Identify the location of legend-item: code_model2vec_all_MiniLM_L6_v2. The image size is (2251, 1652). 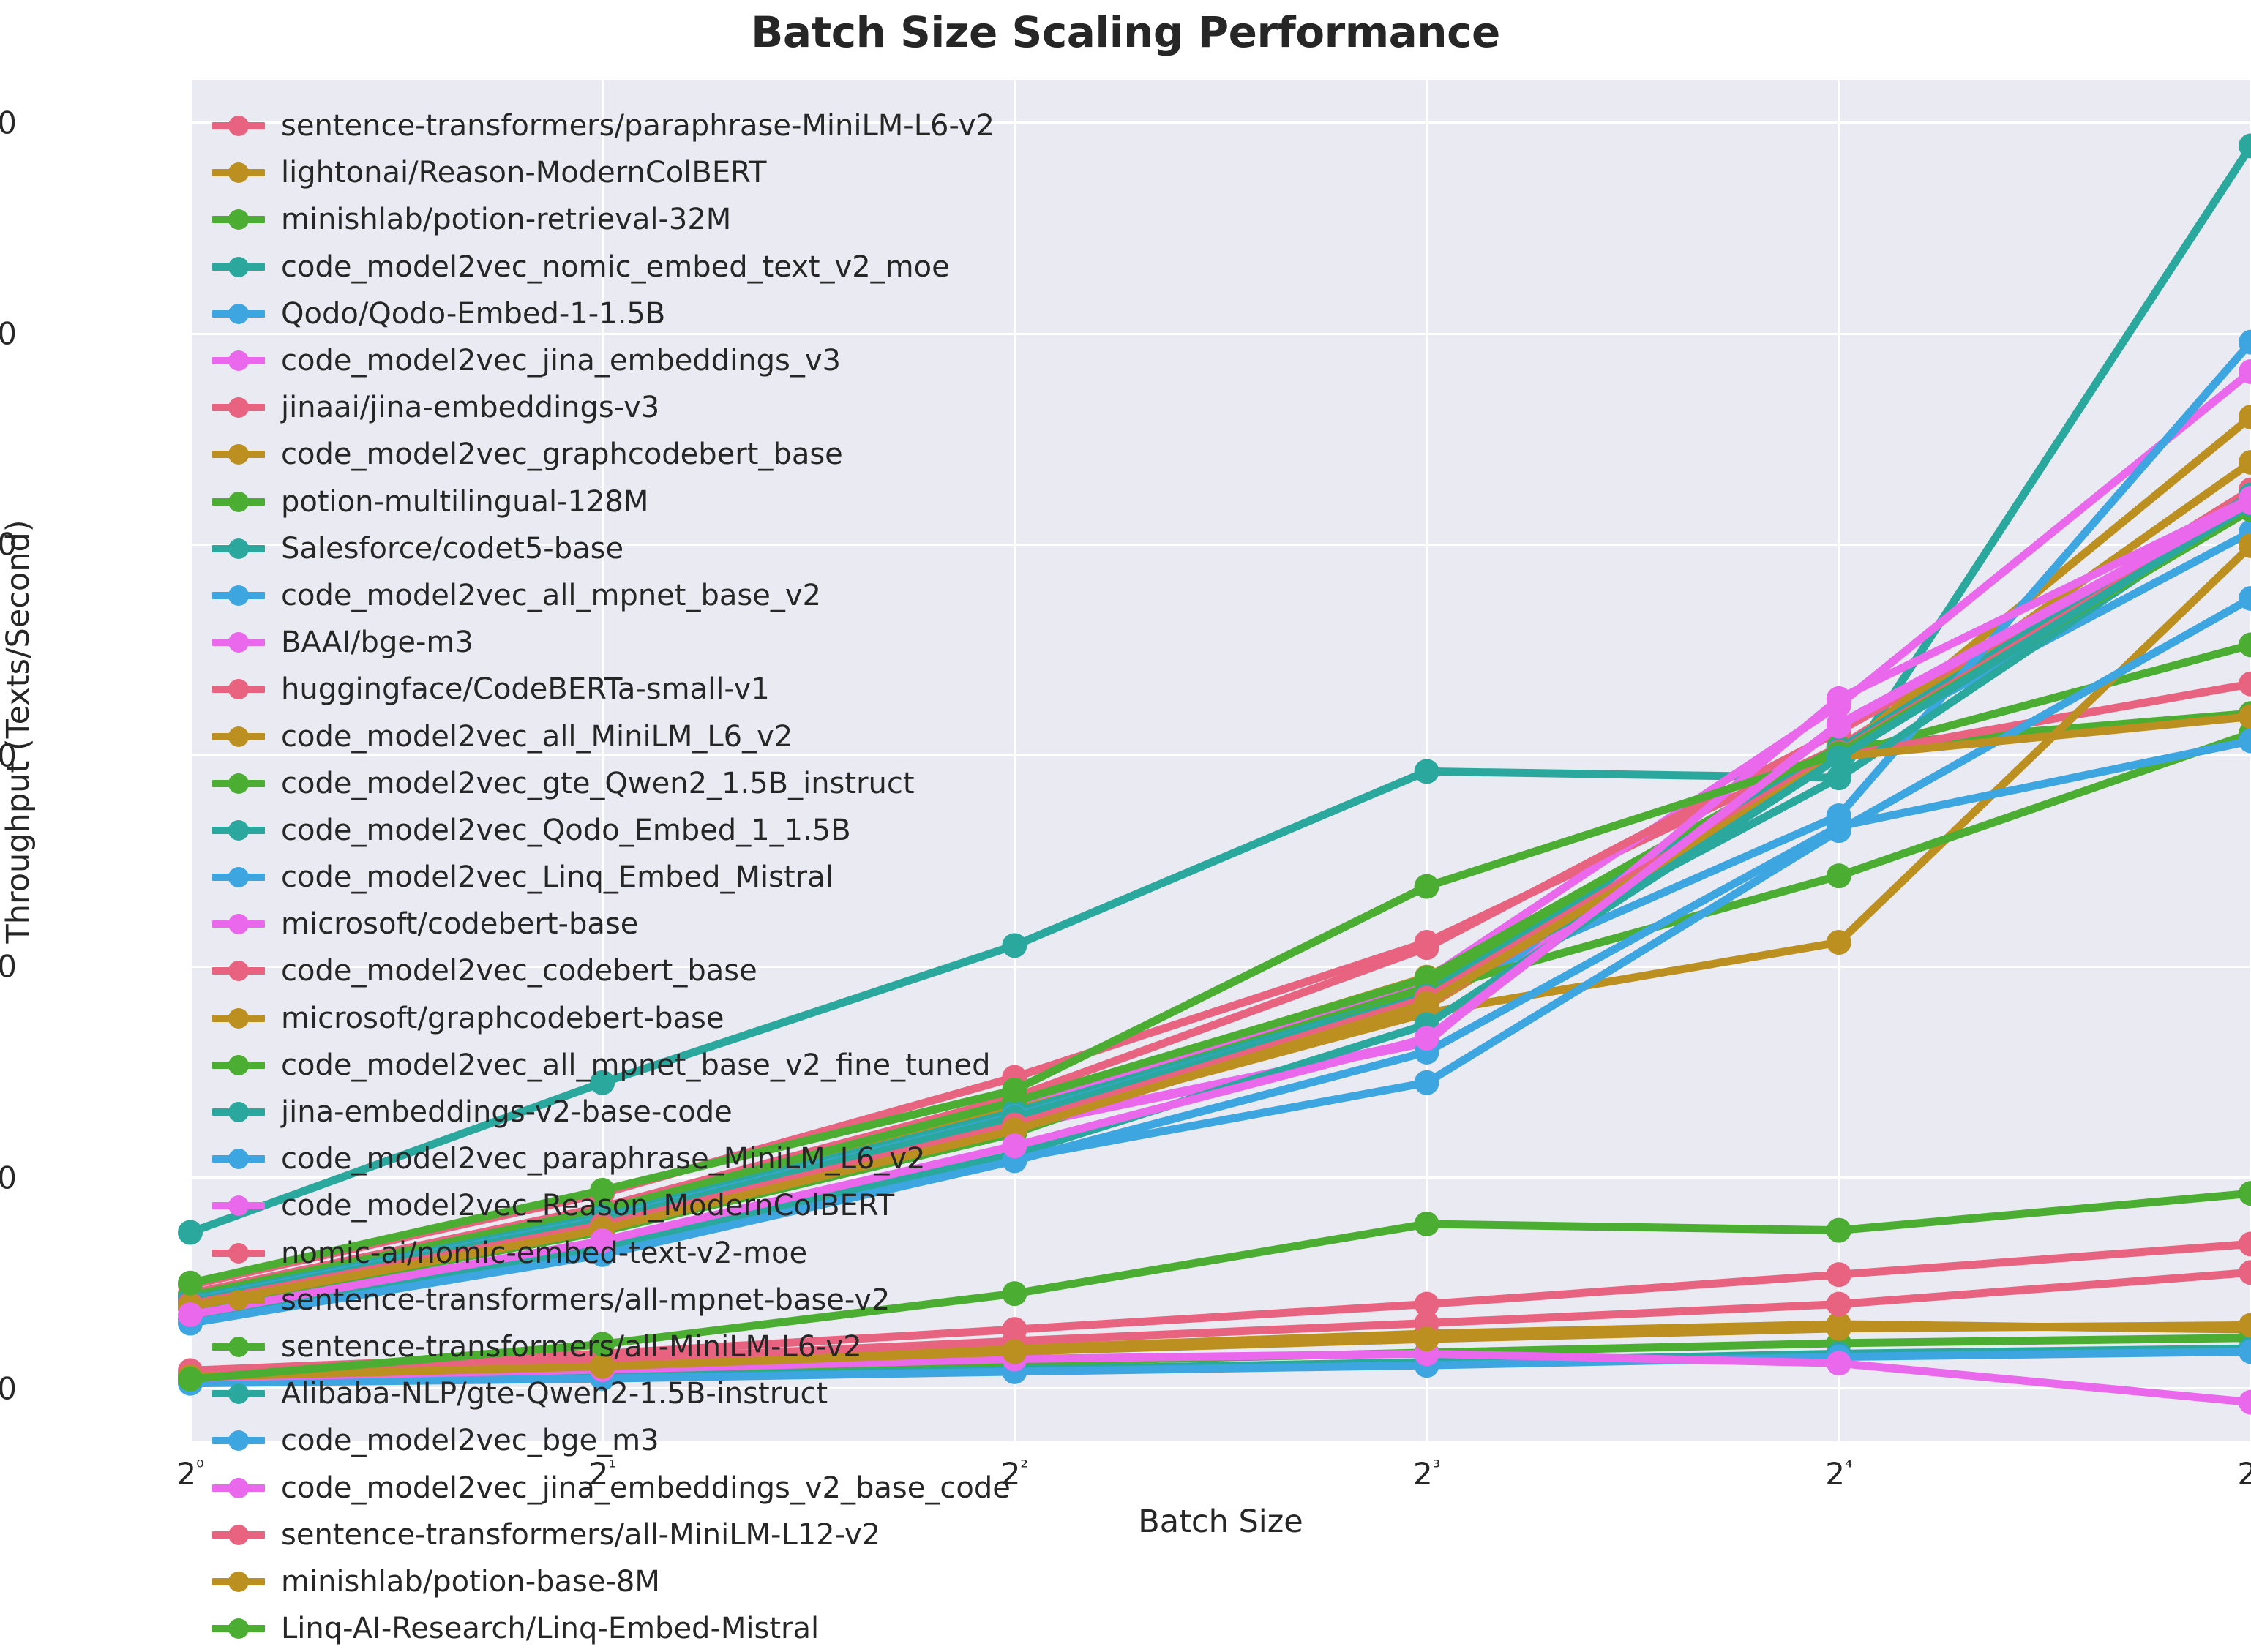
(688, 736).